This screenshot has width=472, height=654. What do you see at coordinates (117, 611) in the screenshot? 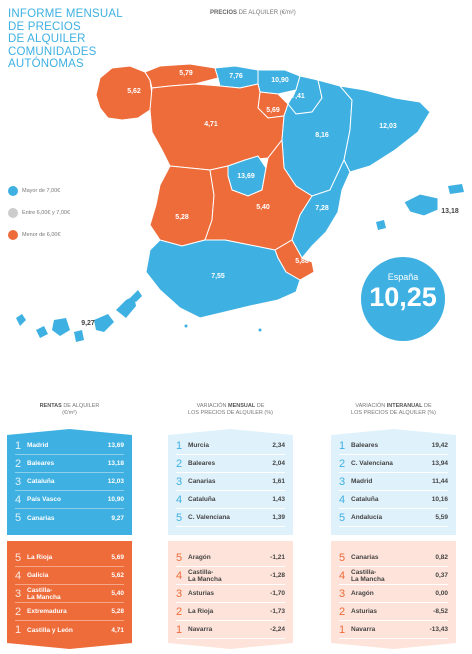
I see `region-value: 5,28` at bounding box center [117, 611].